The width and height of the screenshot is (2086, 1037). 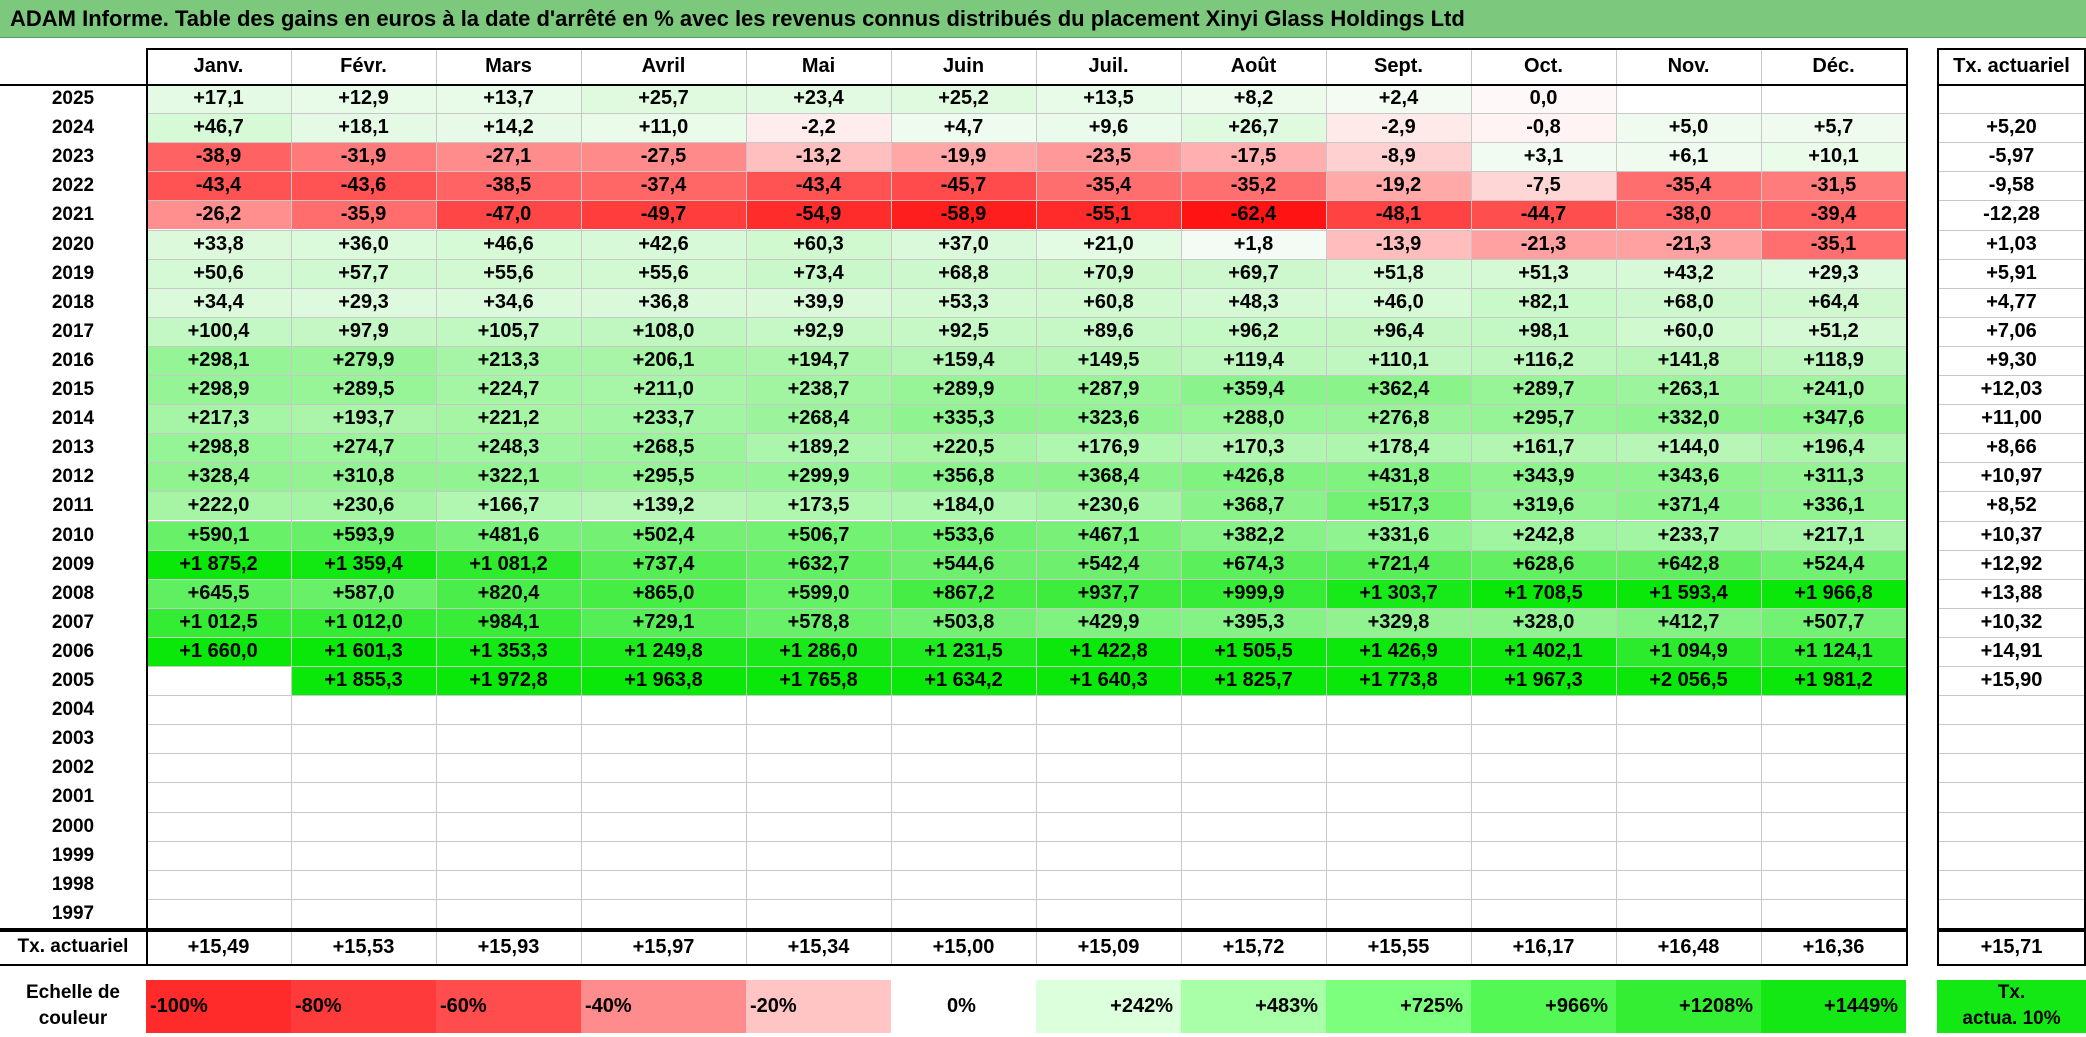 I want to click on heatmap-cell: +98,1, so click(x=1543, y=331).